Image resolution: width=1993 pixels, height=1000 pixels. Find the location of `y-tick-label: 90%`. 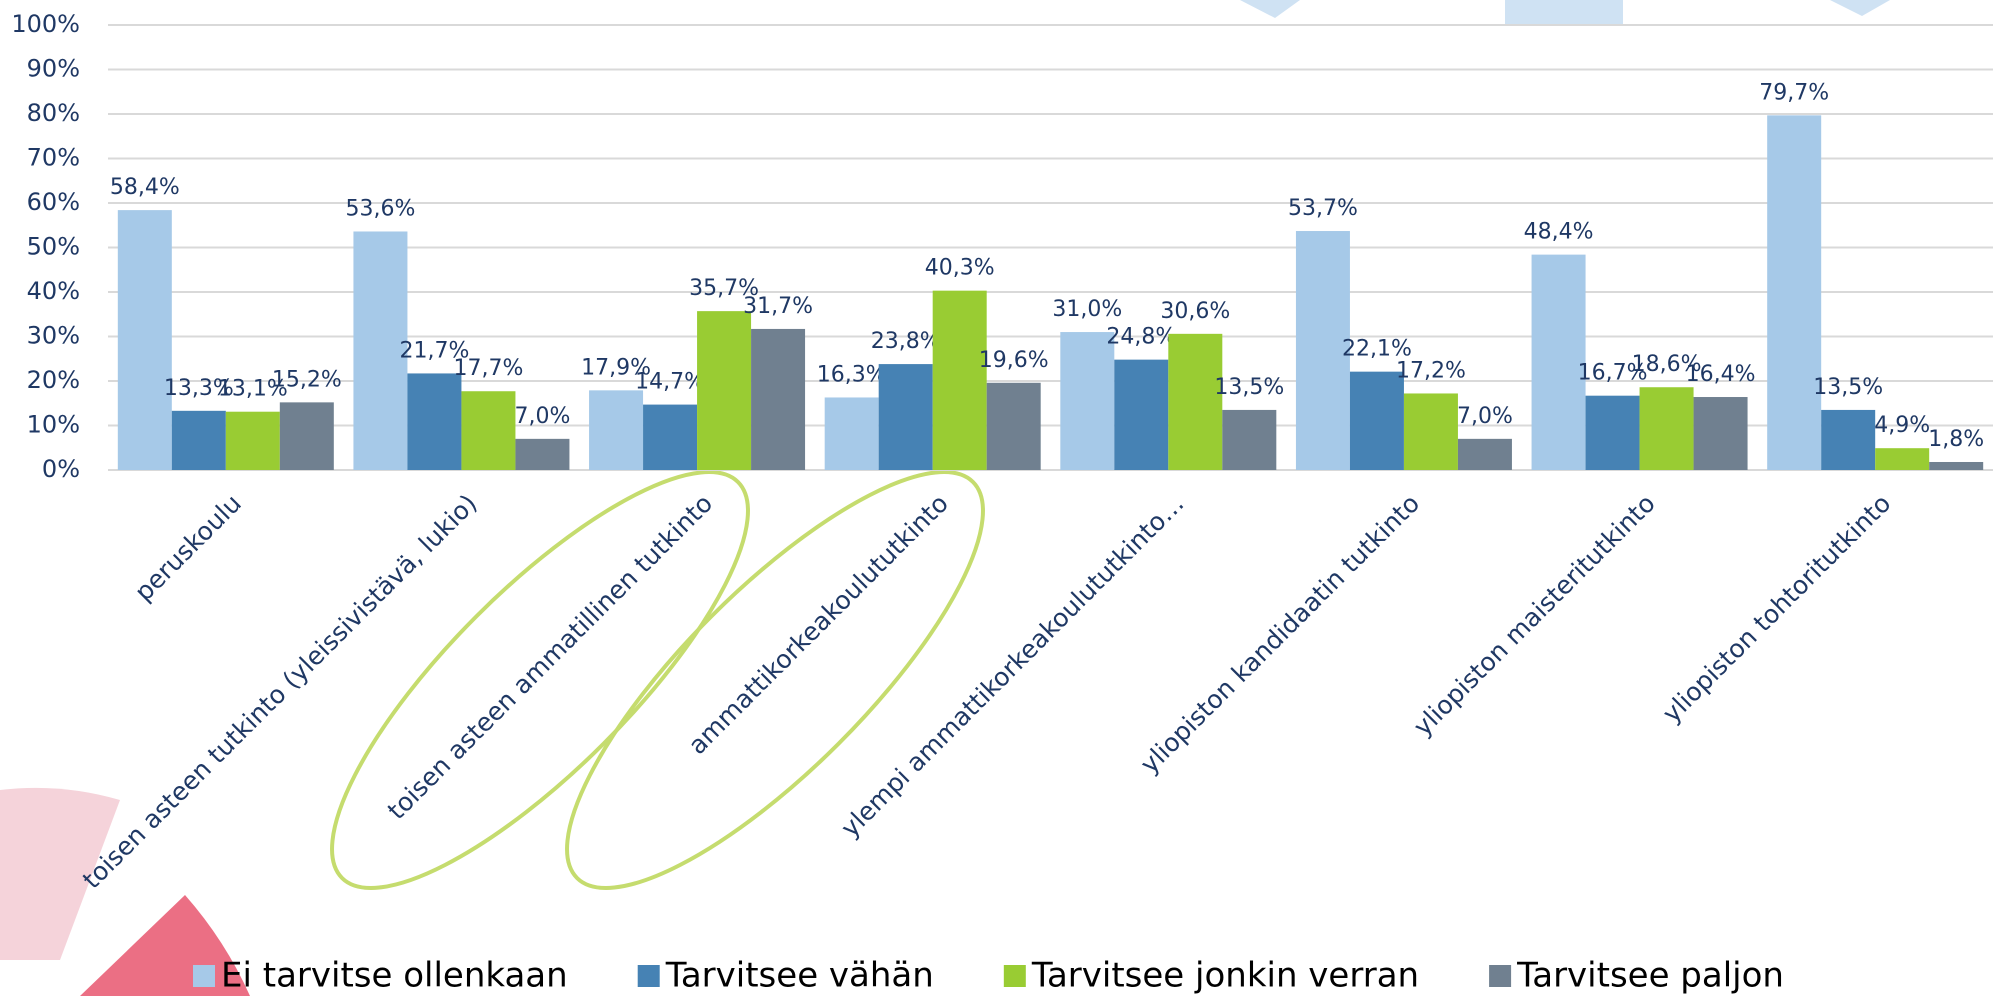

y-tick-label: 90% is located at coordinates (53, 69).